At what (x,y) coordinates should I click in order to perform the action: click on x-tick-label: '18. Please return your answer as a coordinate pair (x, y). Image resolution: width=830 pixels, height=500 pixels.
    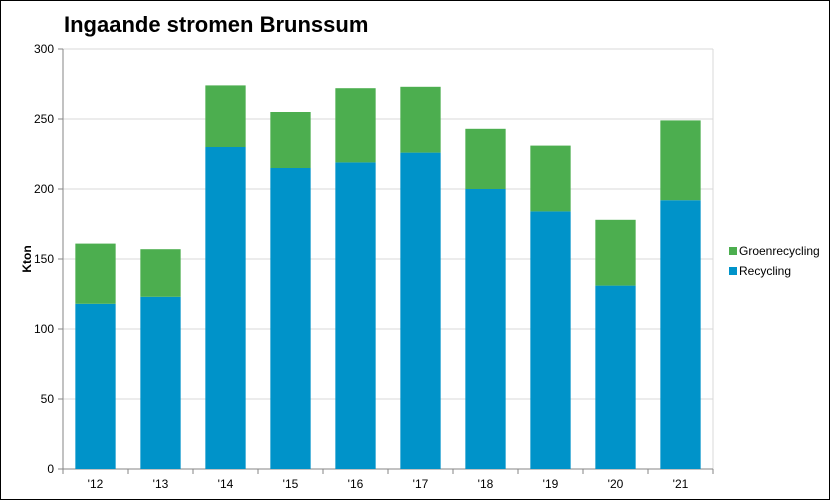
    Looking at the image, I should click on (486, 484).